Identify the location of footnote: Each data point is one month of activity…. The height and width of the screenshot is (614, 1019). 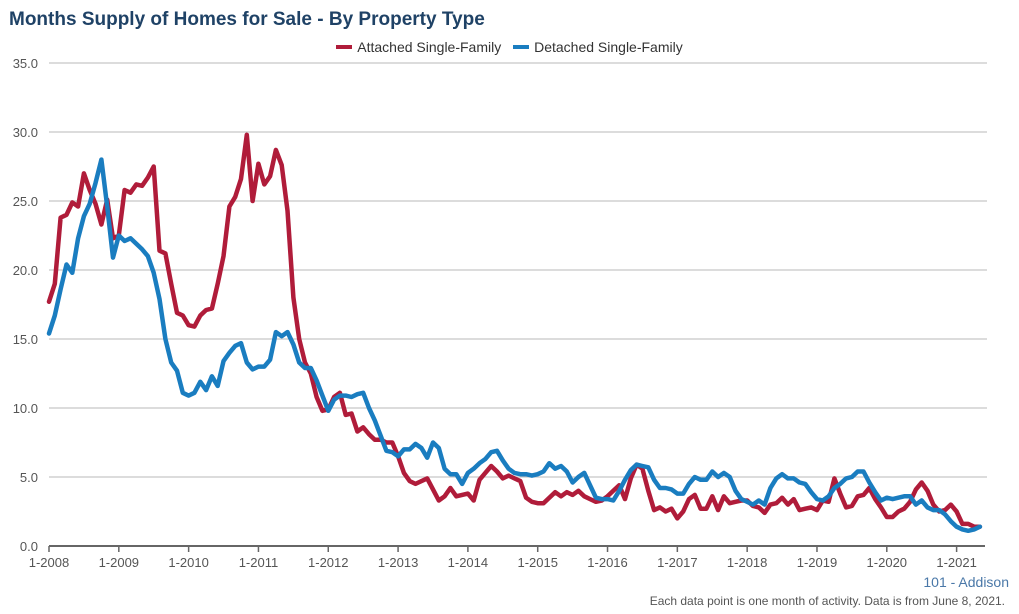
(827, 601).